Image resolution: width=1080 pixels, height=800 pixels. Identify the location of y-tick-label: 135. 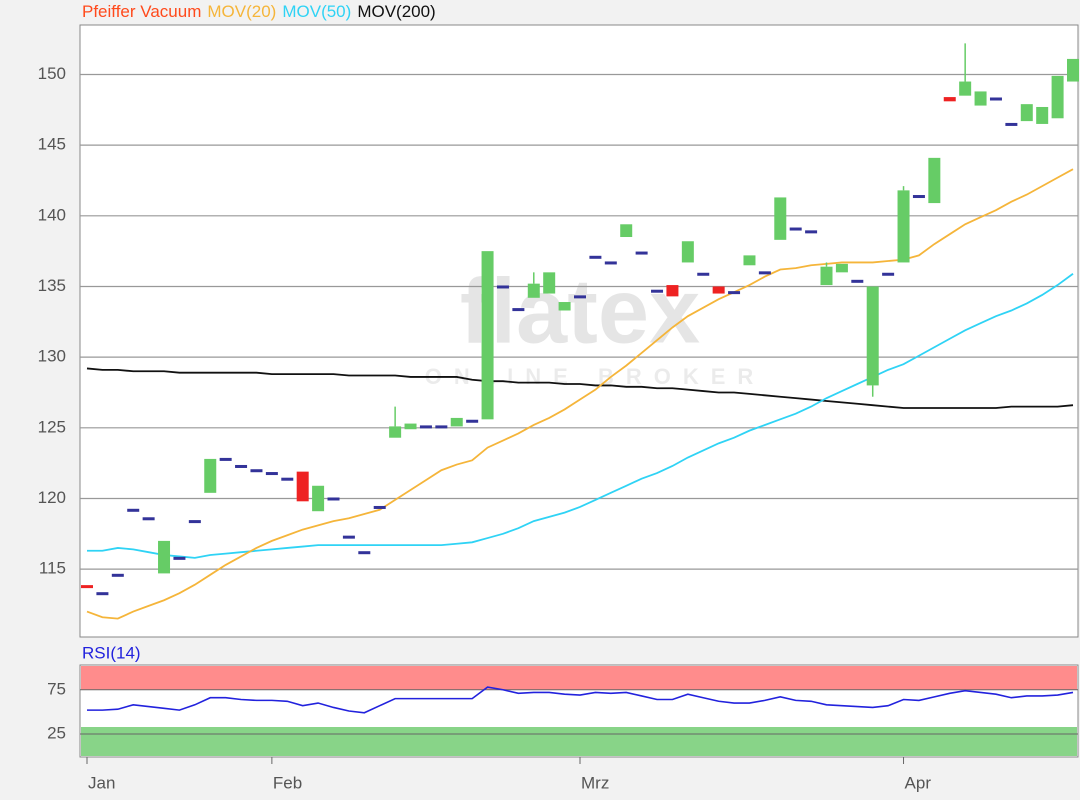
(52, 285).